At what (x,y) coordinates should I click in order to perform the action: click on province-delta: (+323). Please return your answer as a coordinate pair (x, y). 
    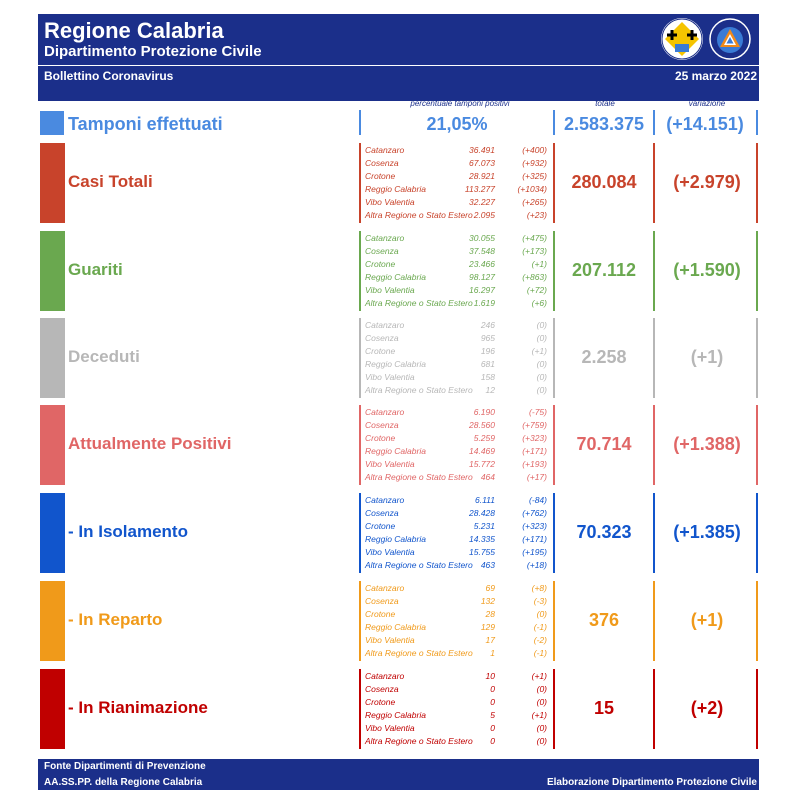
    Looking at the image, I should click on (534, 526).